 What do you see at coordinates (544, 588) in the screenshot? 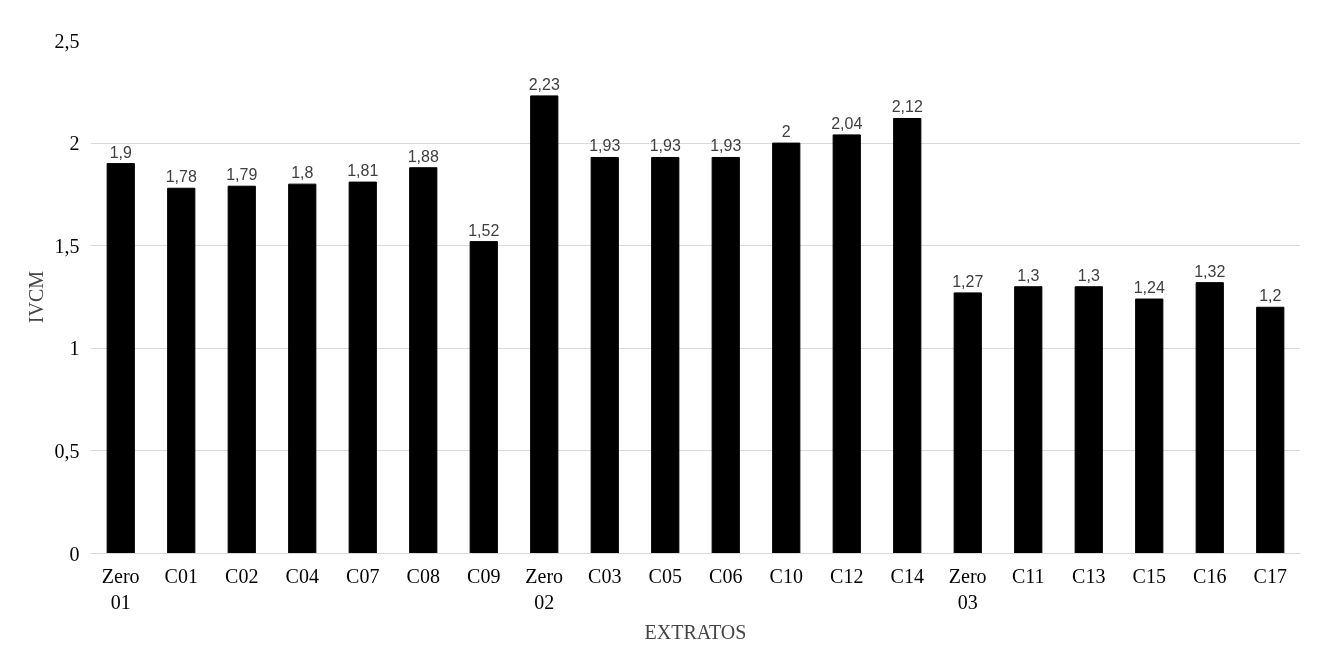
I see `x-tick-label: Zero 02` at bounding box center [544, 588].